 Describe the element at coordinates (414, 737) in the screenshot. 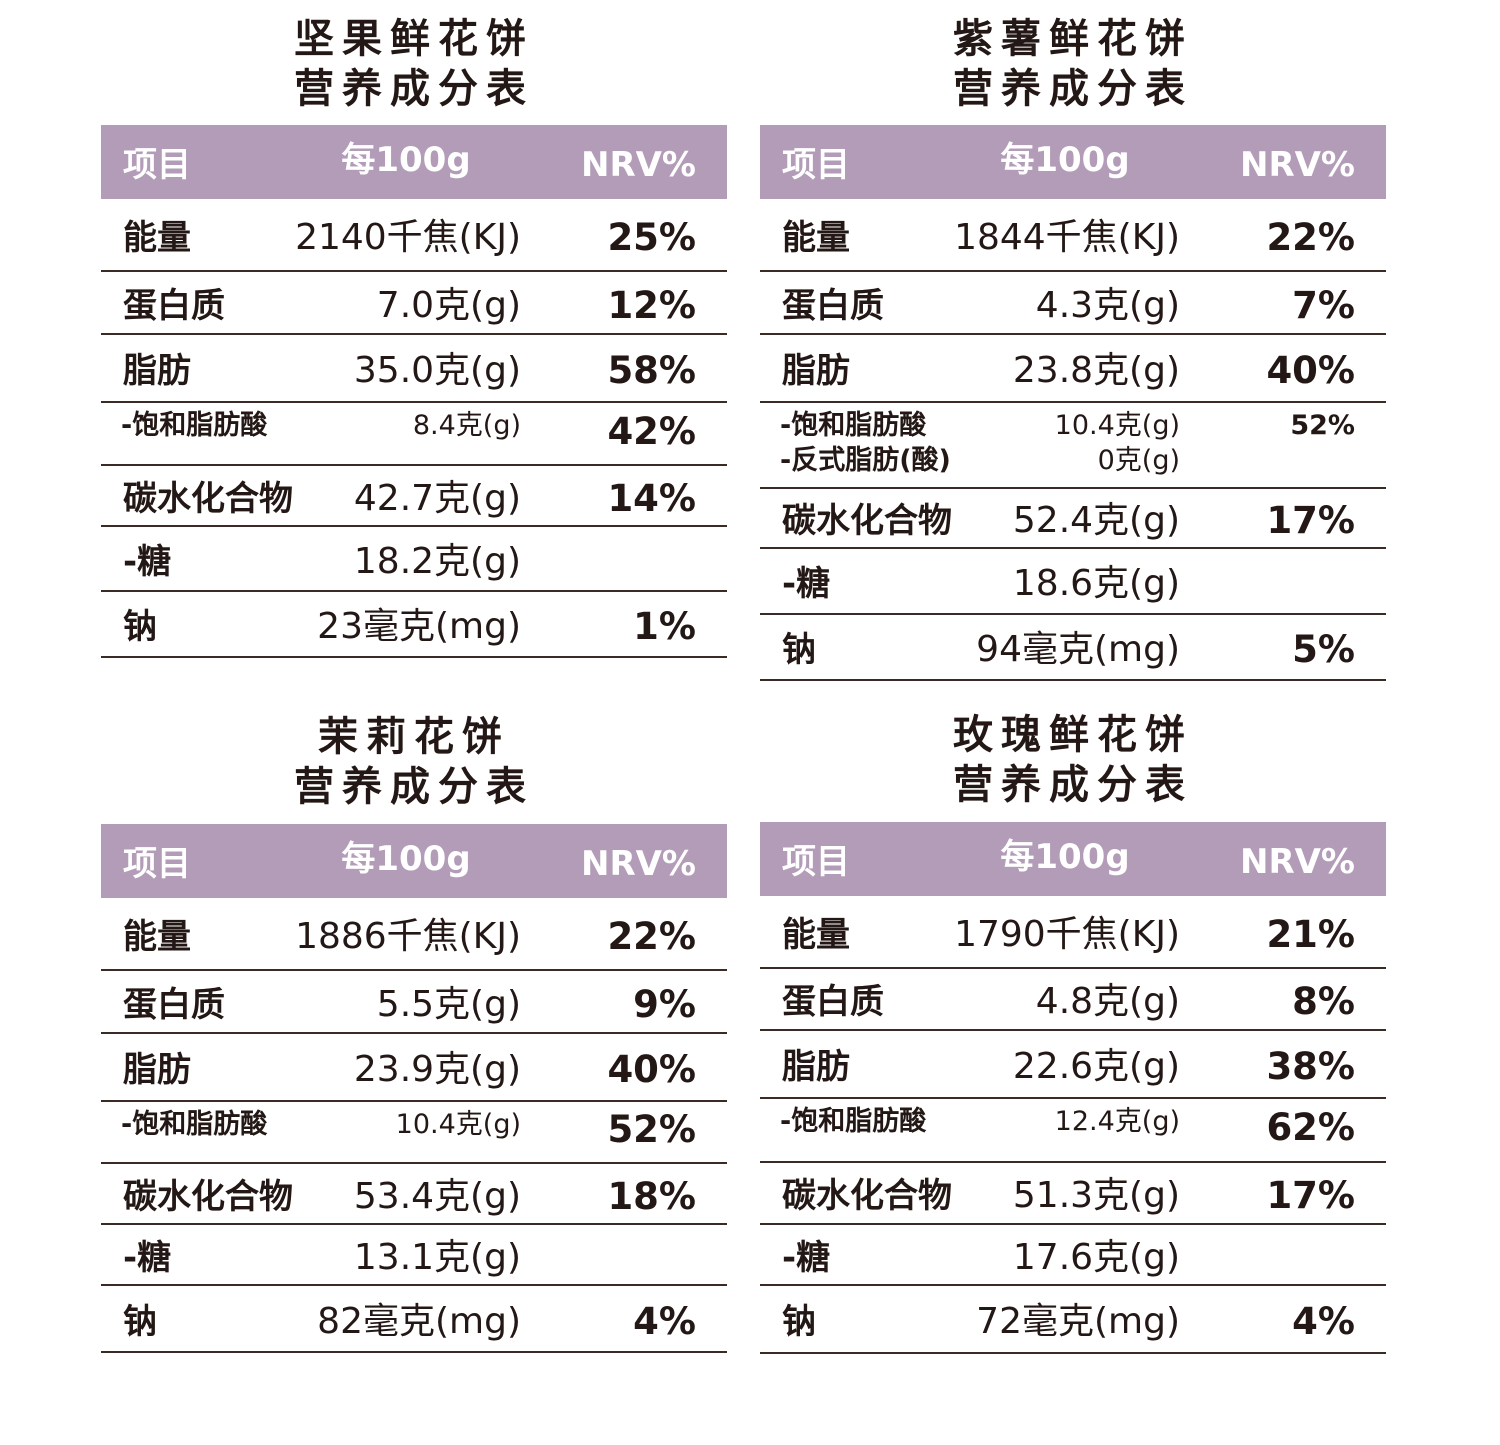

I see `table-title: 茉莉花饼` at that location.